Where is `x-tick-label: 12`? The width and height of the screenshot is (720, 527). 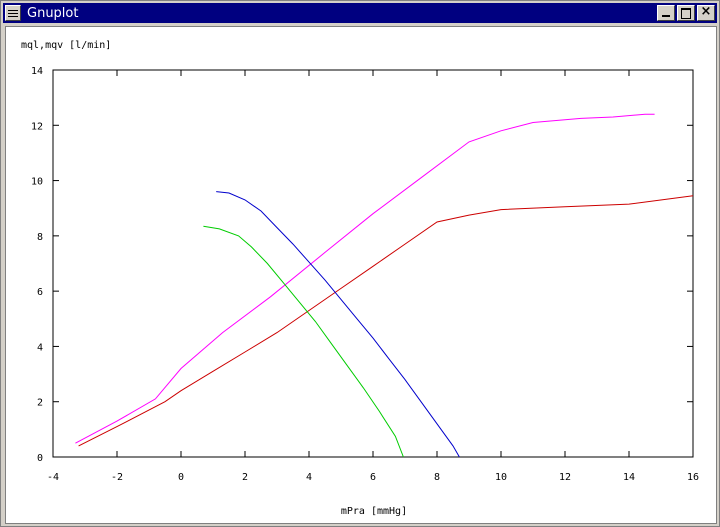
x-tick-label: 12 is located at coordinates (565, 477).